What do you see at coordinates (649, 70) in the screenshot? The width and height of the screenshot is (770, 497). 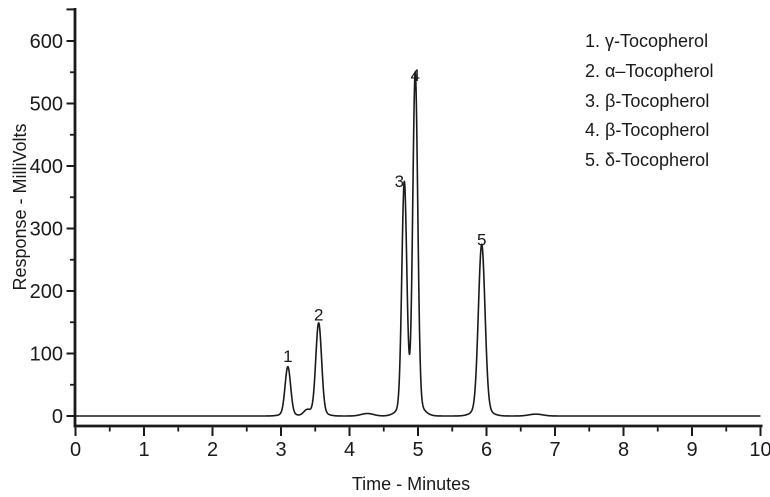 I see `legend-item-2: 2. α–Tocopherol` at bounding box center [649, 70].